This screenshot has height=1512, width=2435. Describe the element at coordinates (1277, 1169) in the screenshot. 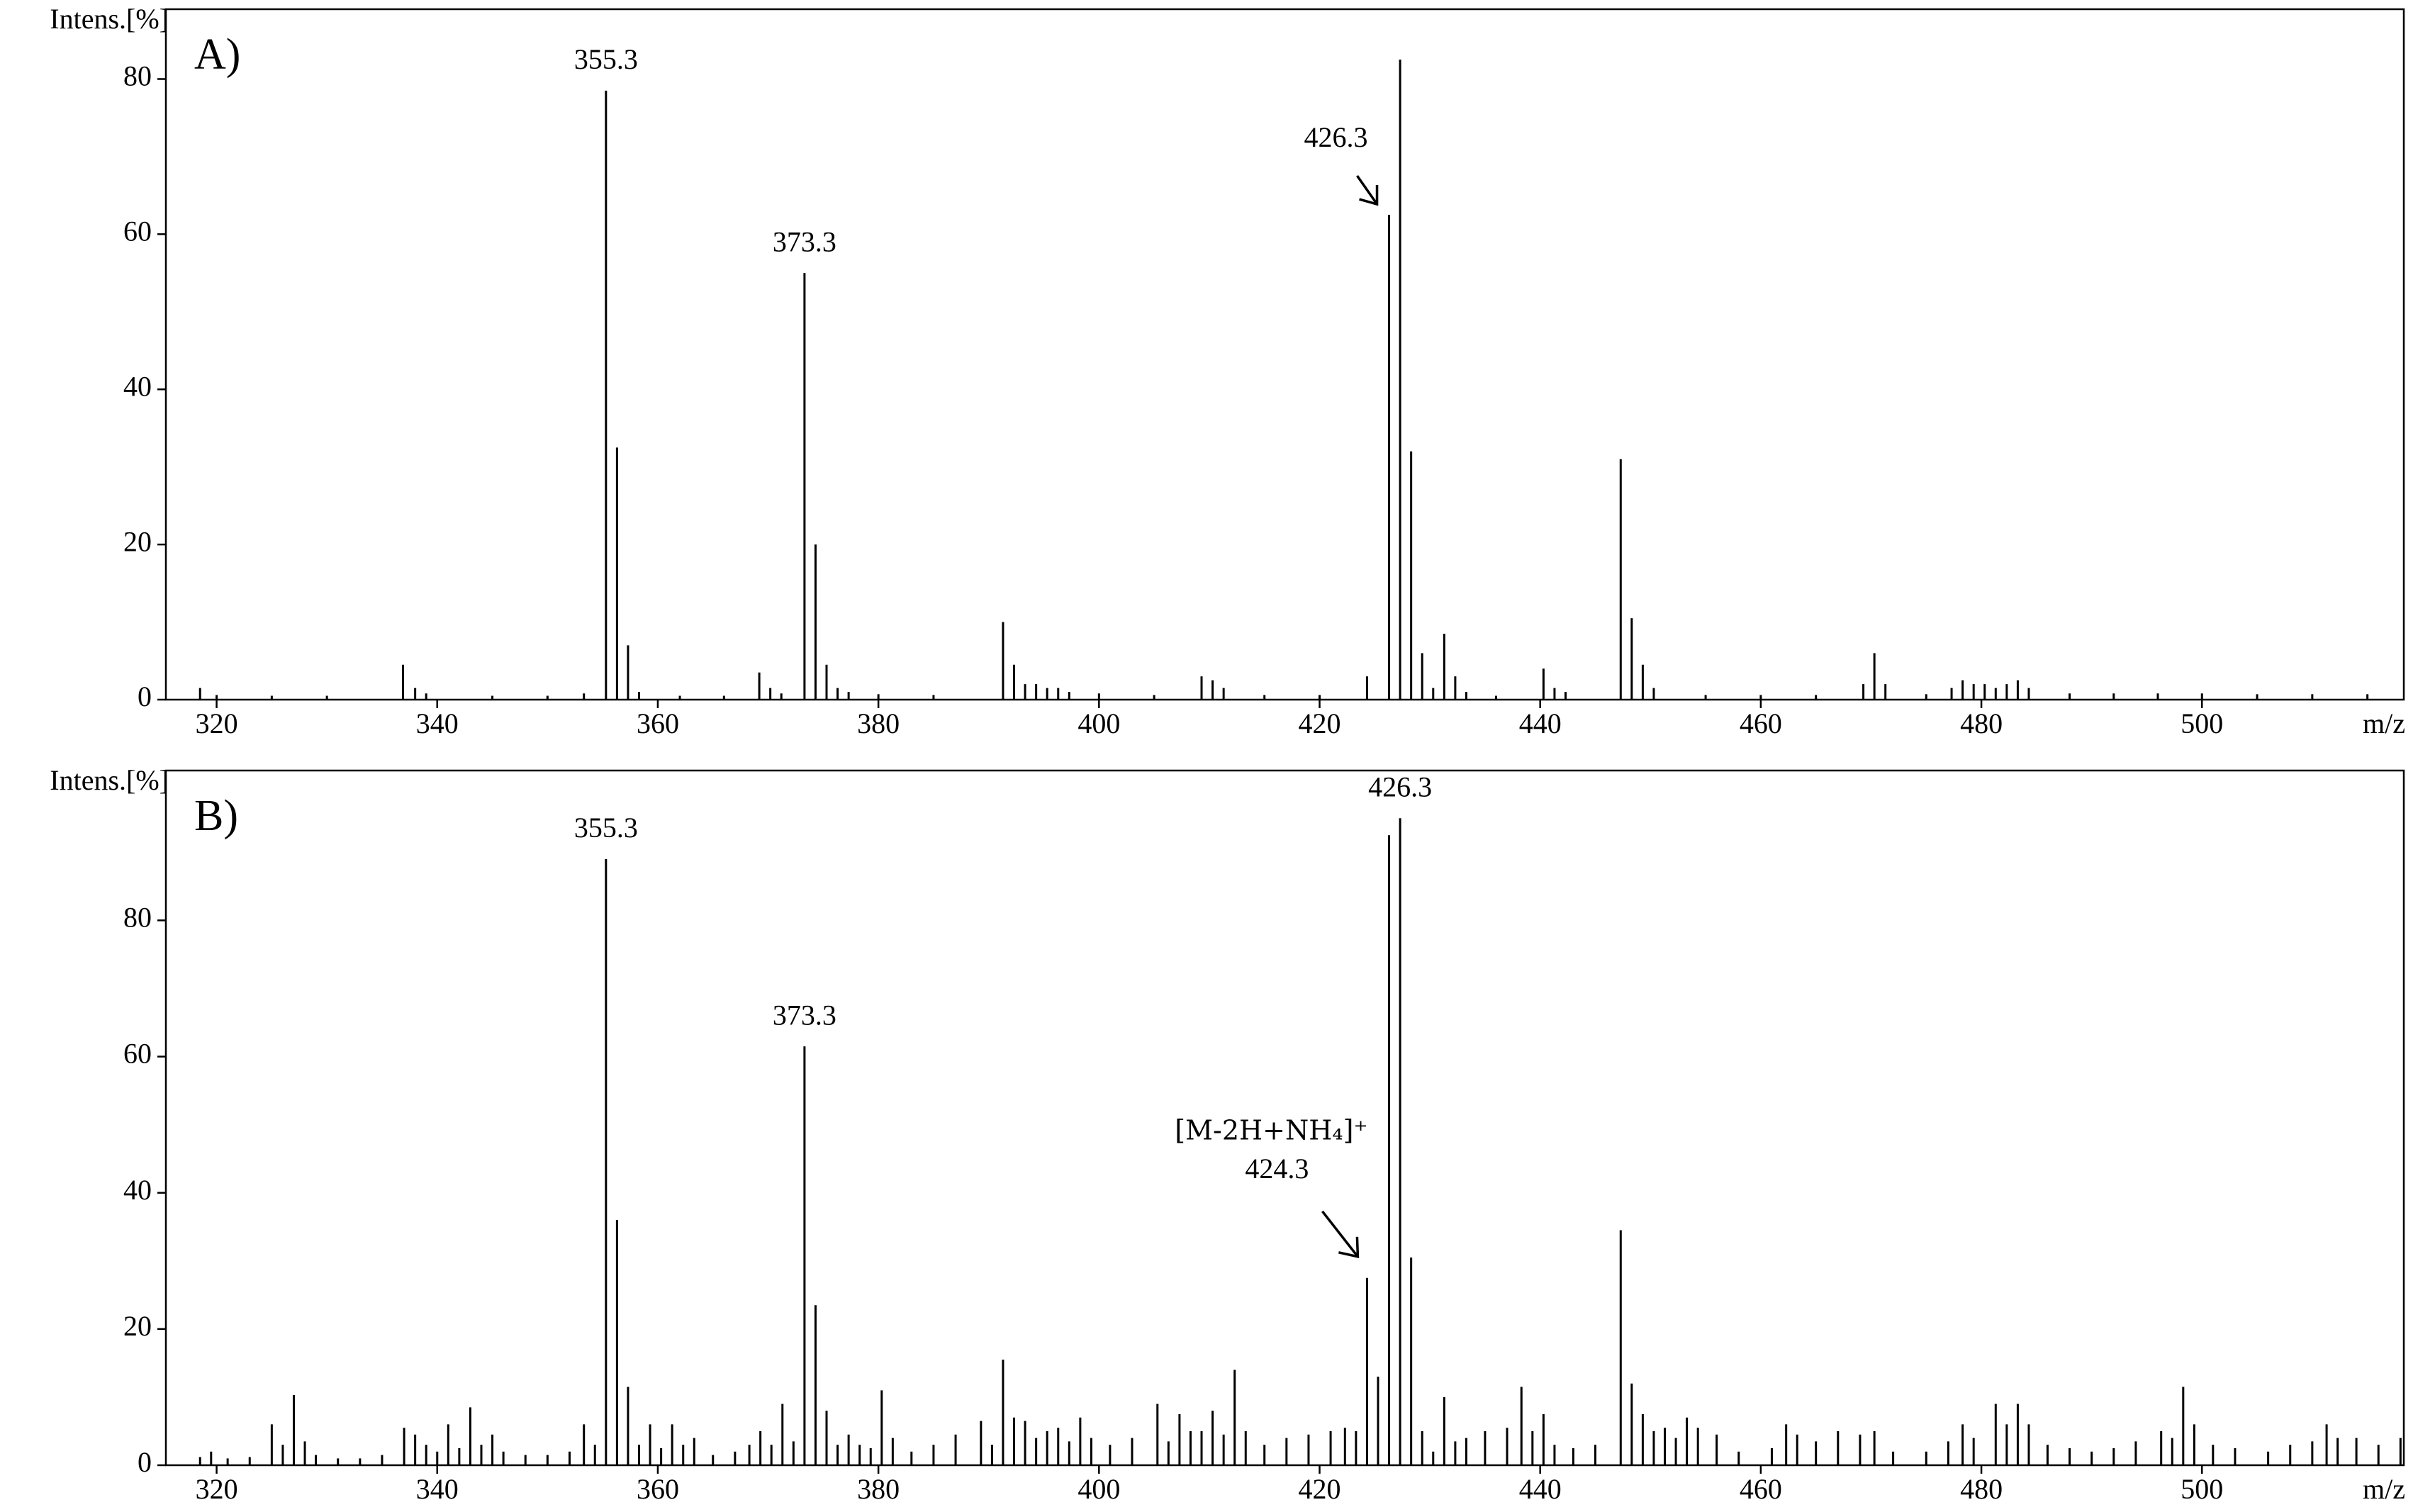

I see `annotation-label: 424.3` at that location.